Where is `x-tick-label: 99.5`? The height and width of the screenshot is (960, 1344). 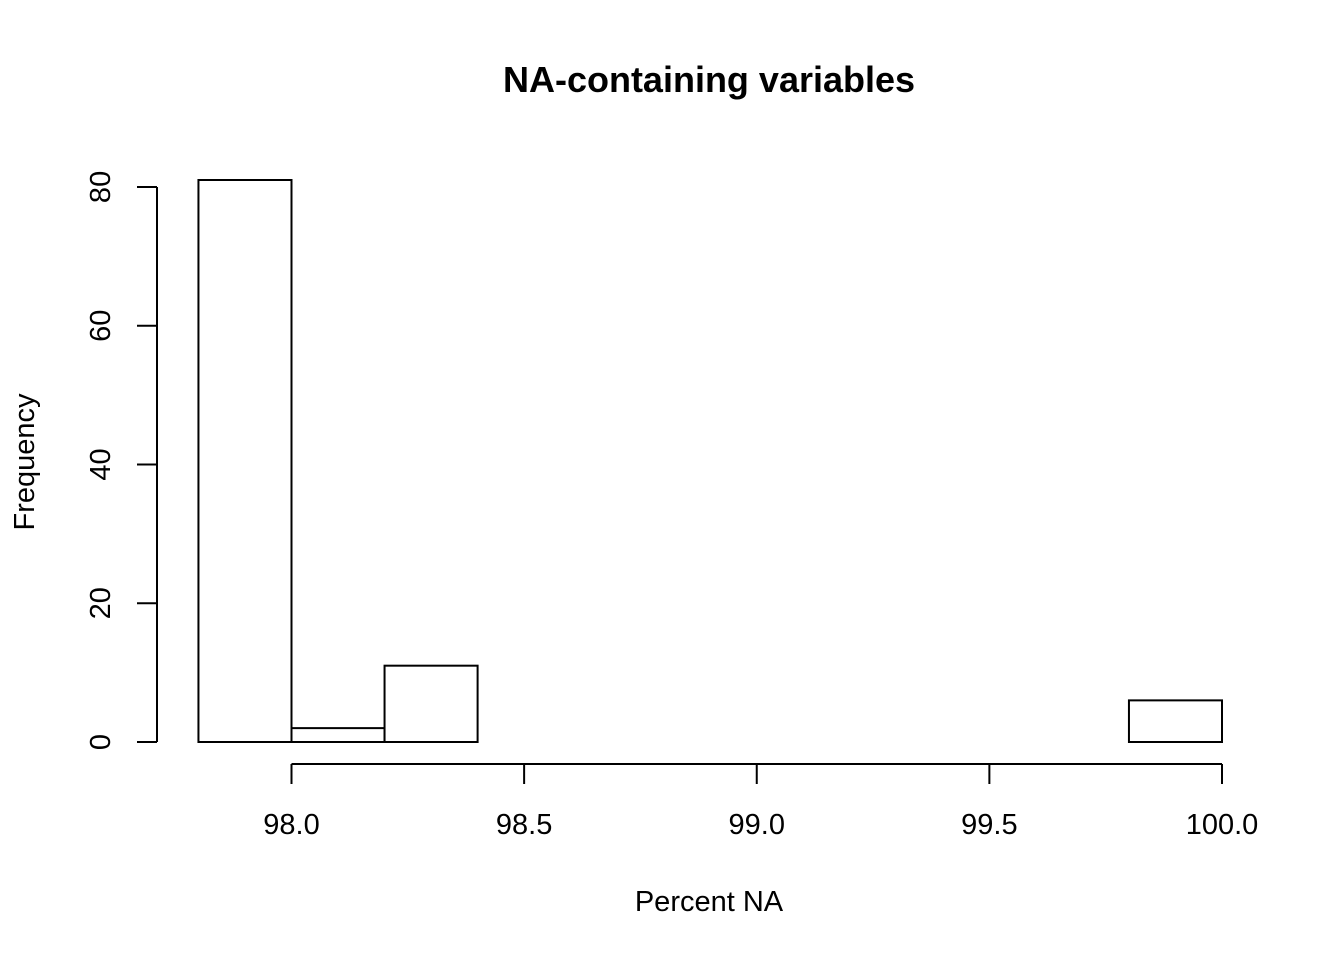 x-tick-label: 99.5 is located at coordinates (989, 825).